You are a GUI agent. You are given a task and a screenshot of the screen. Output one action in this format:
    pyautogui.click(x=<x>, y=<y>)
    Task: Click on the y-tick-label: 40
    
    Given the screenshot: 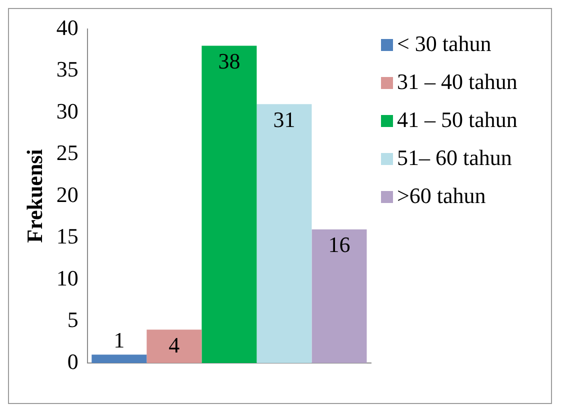 What is the action you would take?
    pyautogui.click(x=67, y=27)
    